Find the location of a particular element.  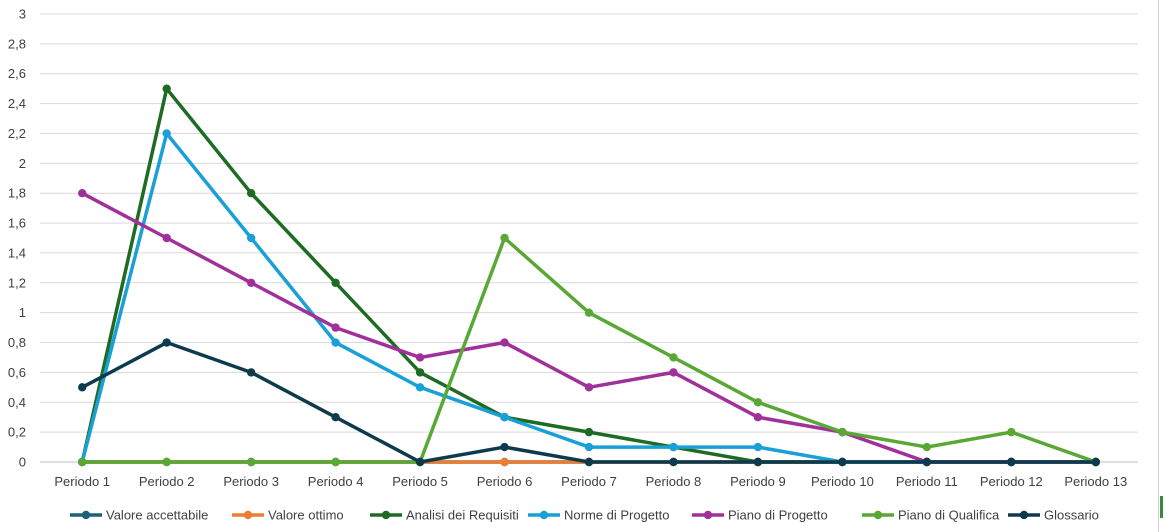

y-tick-label: 1 is located at coordinates (22, 312).